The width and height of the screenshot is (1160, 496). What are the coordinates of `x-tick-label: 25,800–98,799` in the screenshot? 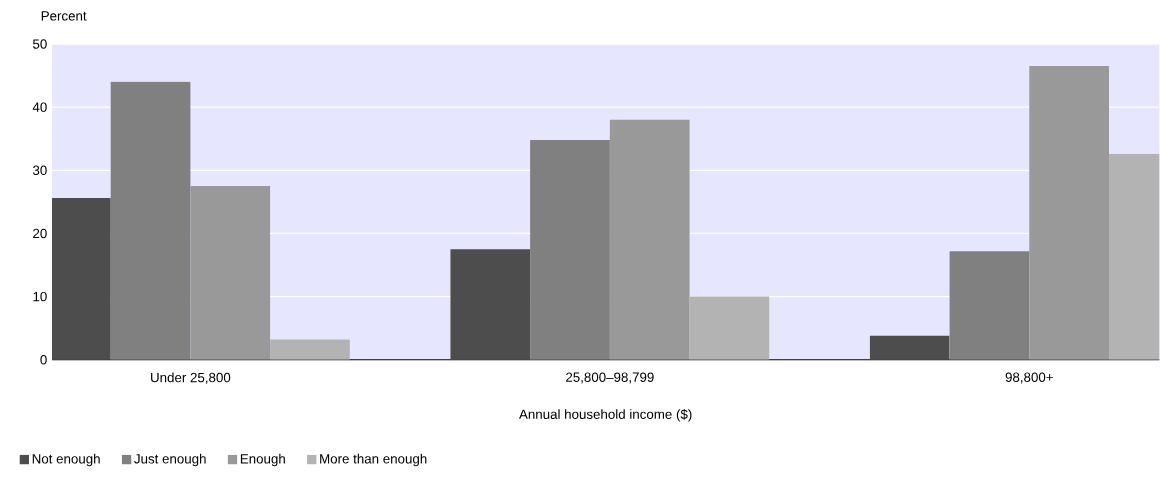 It's located at (610, 378).